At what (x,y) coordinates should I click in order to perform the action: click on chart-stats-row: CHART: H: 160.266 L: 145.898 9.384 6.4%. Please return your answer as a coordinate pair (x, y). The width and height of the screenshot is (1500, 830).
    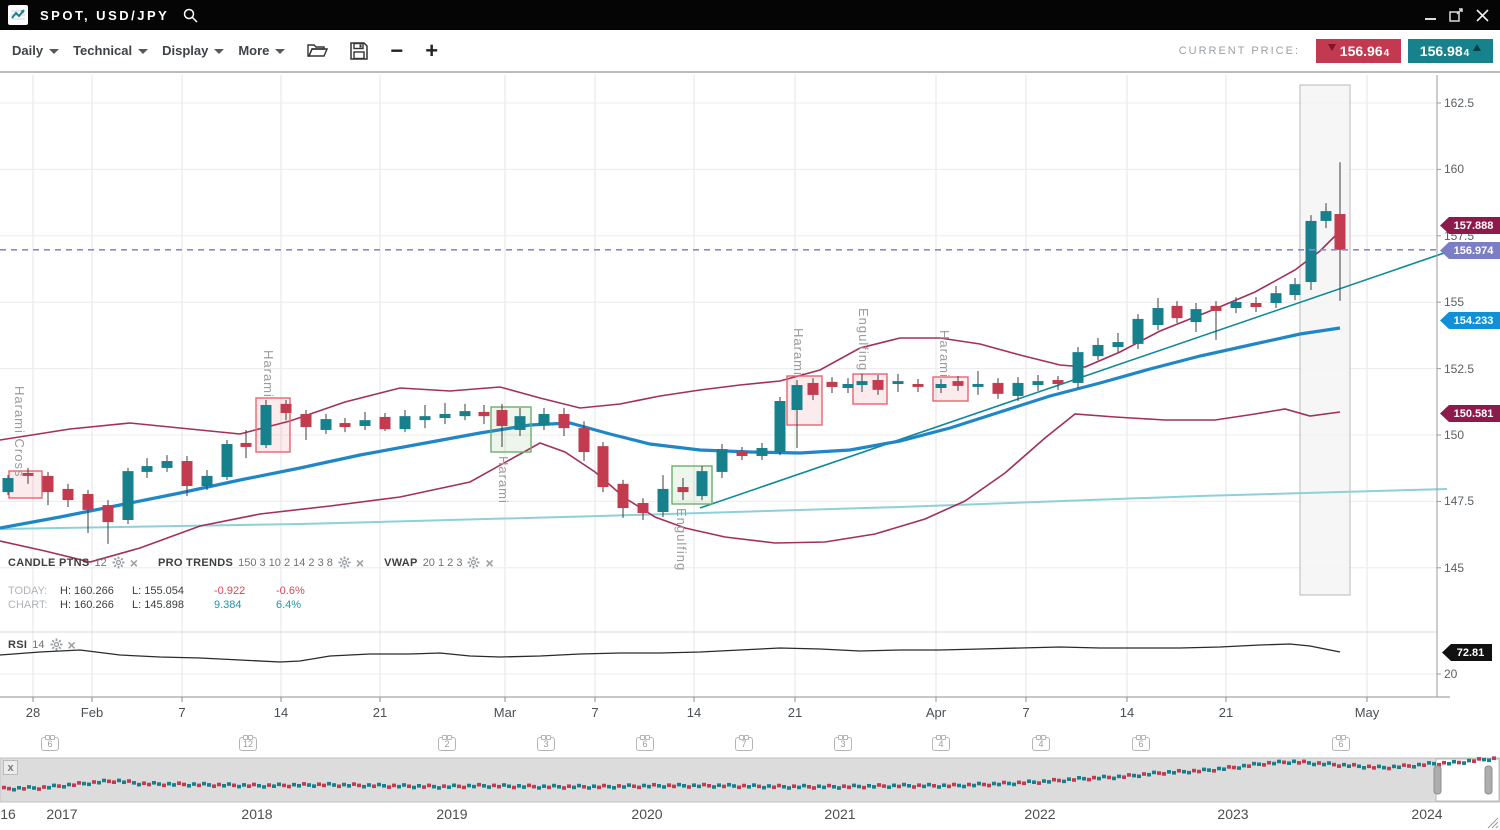
    Looking at the image, I should click on (167, 605).